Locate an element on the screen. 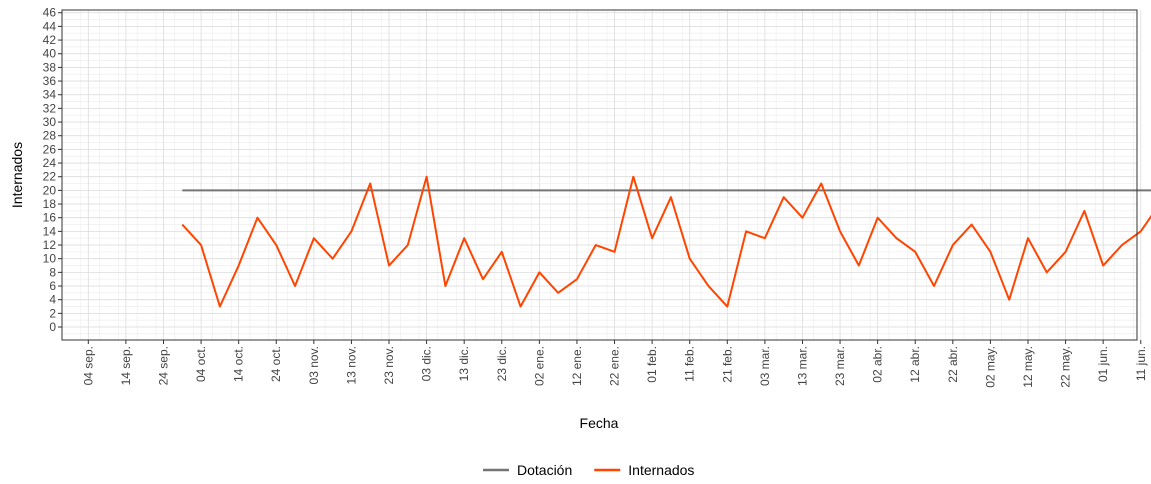 The height and width of the screenshot is (484, 1151). x-tick-label: 11 jun. is located at coordinates (1141, 363).